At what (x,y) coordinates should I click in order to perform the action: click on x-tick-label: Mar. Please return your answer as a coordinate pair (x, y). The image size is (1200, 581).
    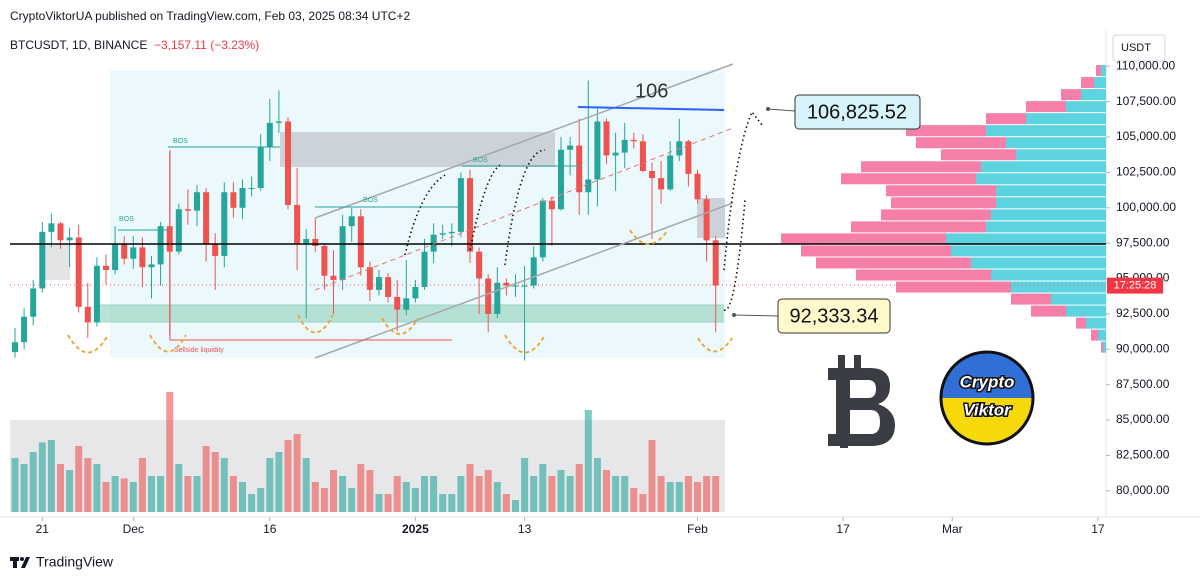
    Looking at the image, I should click on (952, 529).